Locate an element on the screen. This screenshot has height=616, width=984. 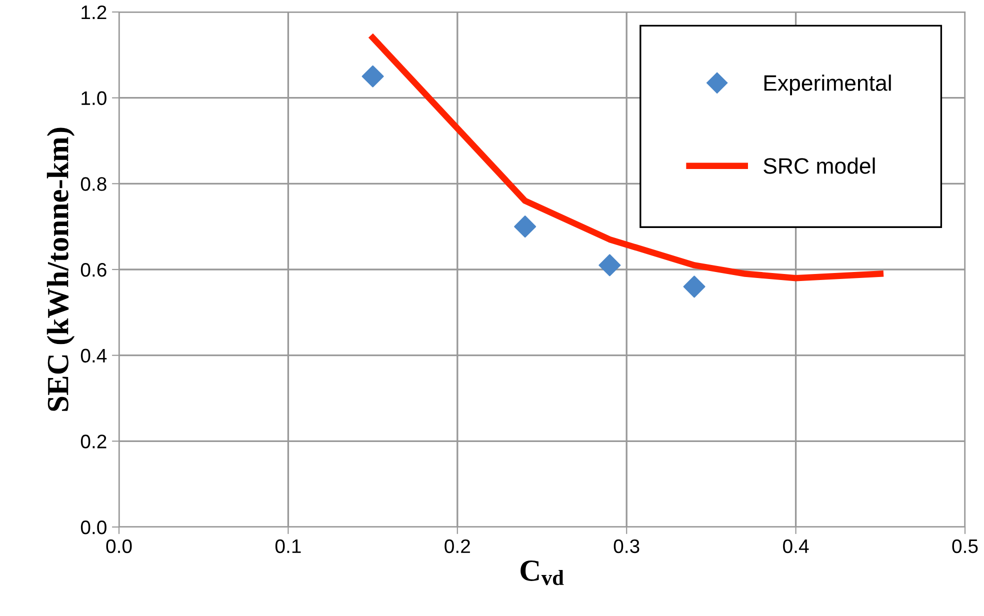
y-tick-label: 0.0 is located at coordinates (93, 527).